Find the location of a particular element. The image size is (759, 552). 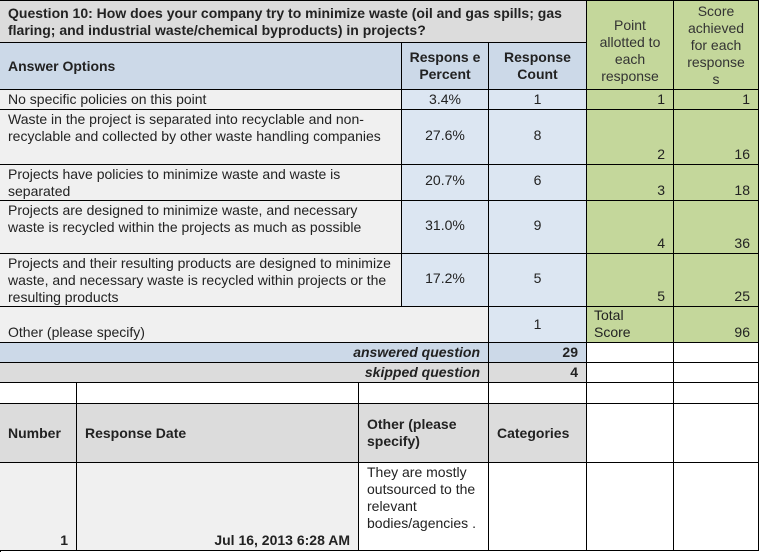

response-percent: 17.2% is located at coordinates (445, 280).